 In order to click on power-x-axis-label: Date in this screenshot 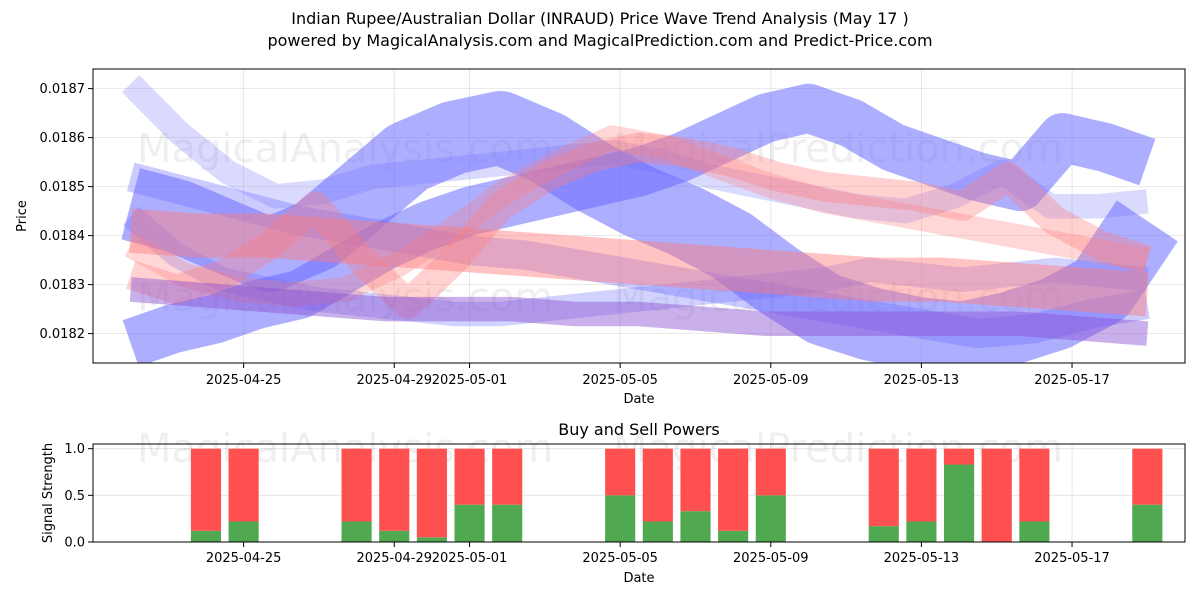, I will do `click(638, 578)`.